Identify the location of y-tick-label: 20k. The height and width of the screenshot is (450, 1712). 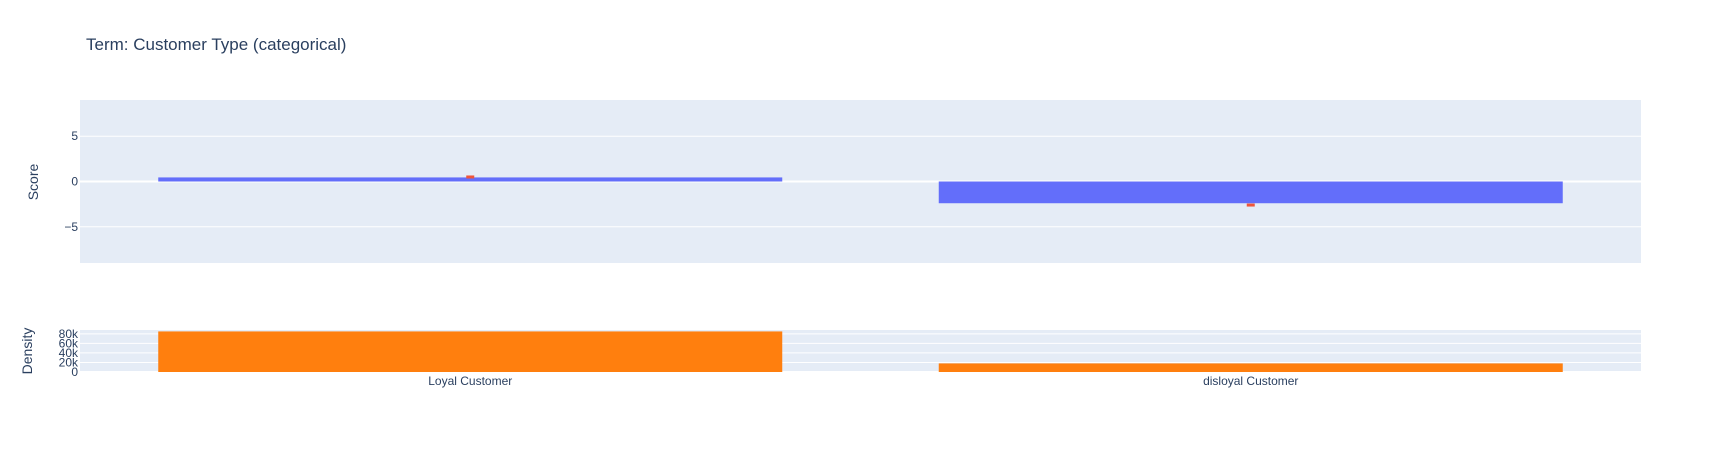
(69, 362).